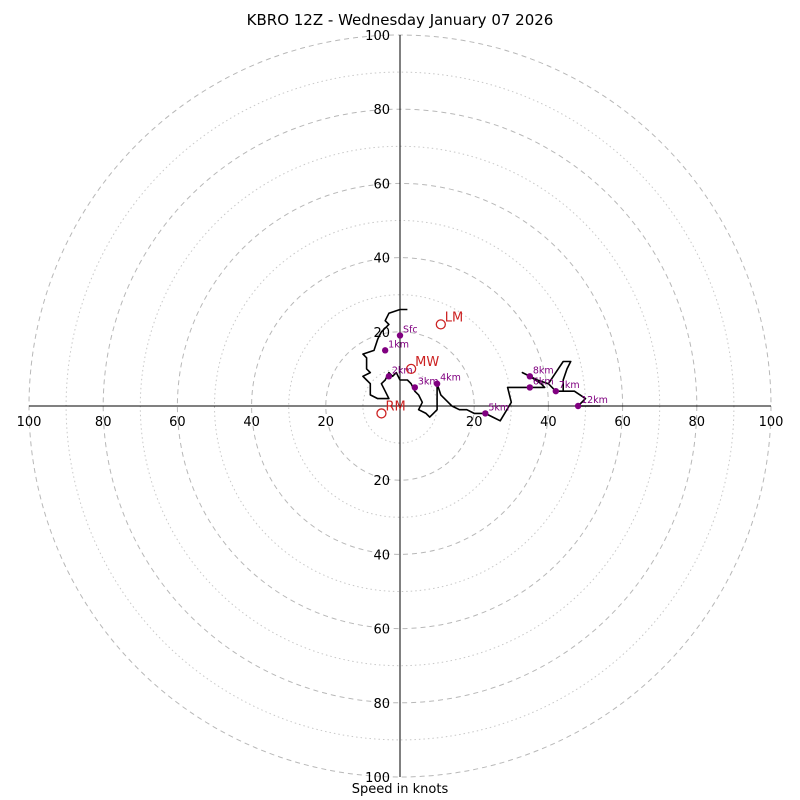  I want to click on wind-trace-line, so click(481, 365).